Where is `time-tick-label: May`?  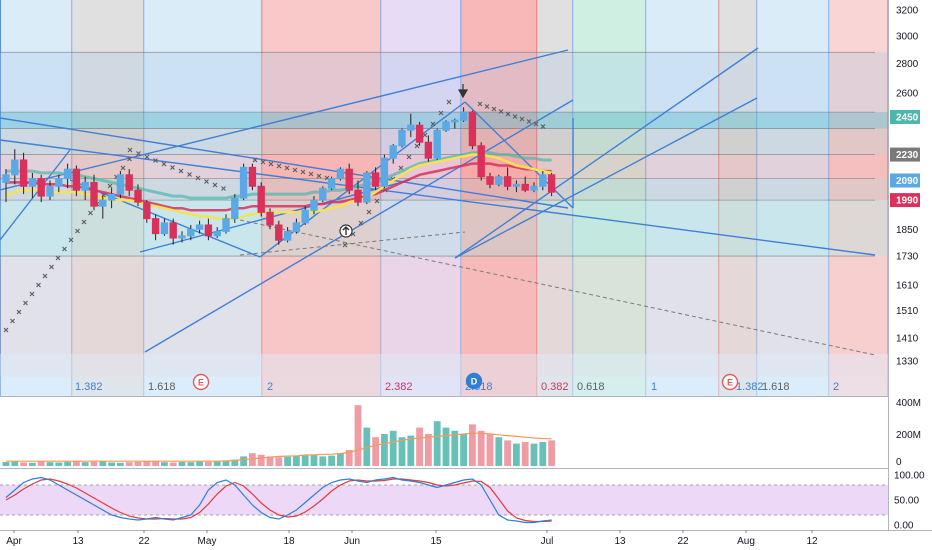 time-tick-label: May is located at coordinates (207, 541).